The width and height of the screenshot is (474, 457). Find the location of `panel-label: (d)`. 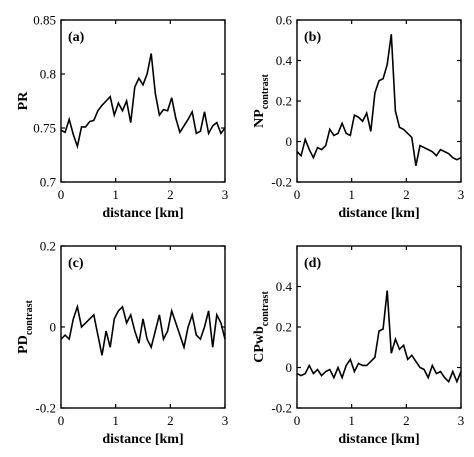

panel-label: (d) is located at coordinates (312, 263).